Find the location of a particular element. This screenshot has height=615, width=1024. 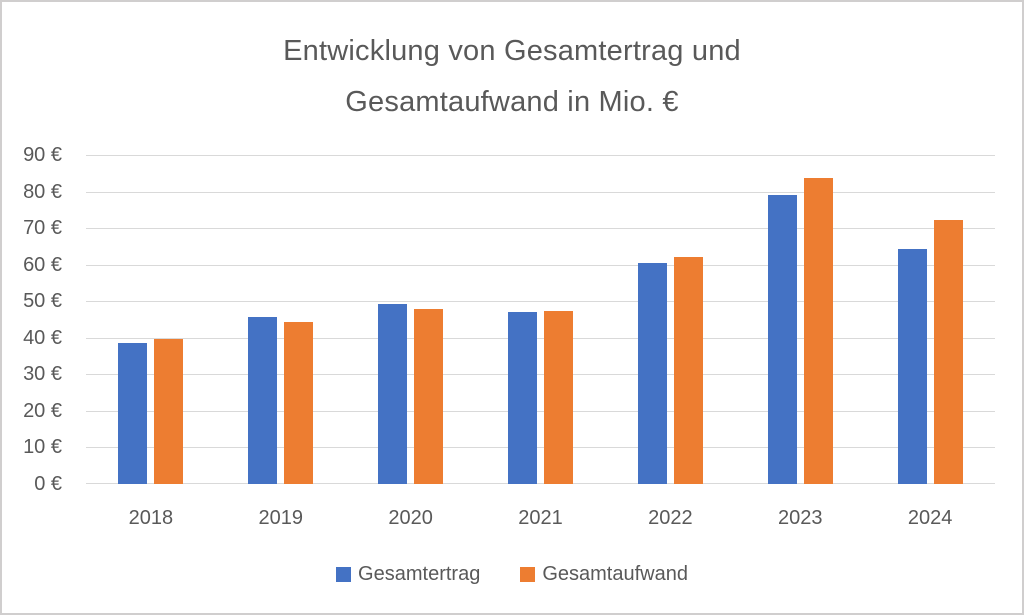

legend-item-gesamtaufwand: Gesamtaufwand is located at coordinates (604, 574).